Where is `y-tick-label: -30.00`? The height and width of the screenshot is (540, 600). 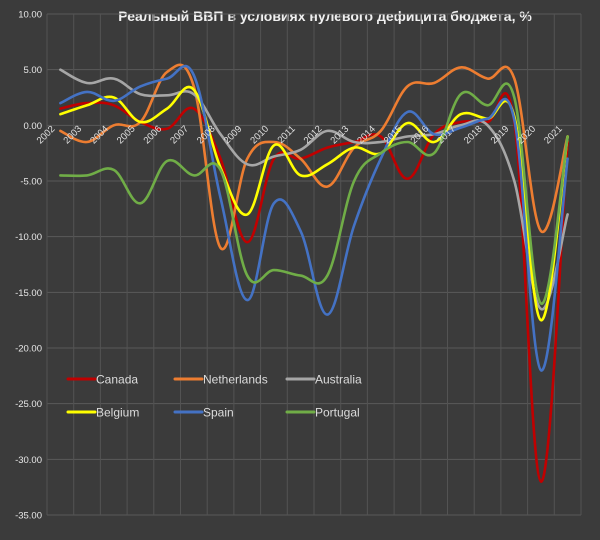 y-tick-label: -30.00 is located at coordinates (28, 460).